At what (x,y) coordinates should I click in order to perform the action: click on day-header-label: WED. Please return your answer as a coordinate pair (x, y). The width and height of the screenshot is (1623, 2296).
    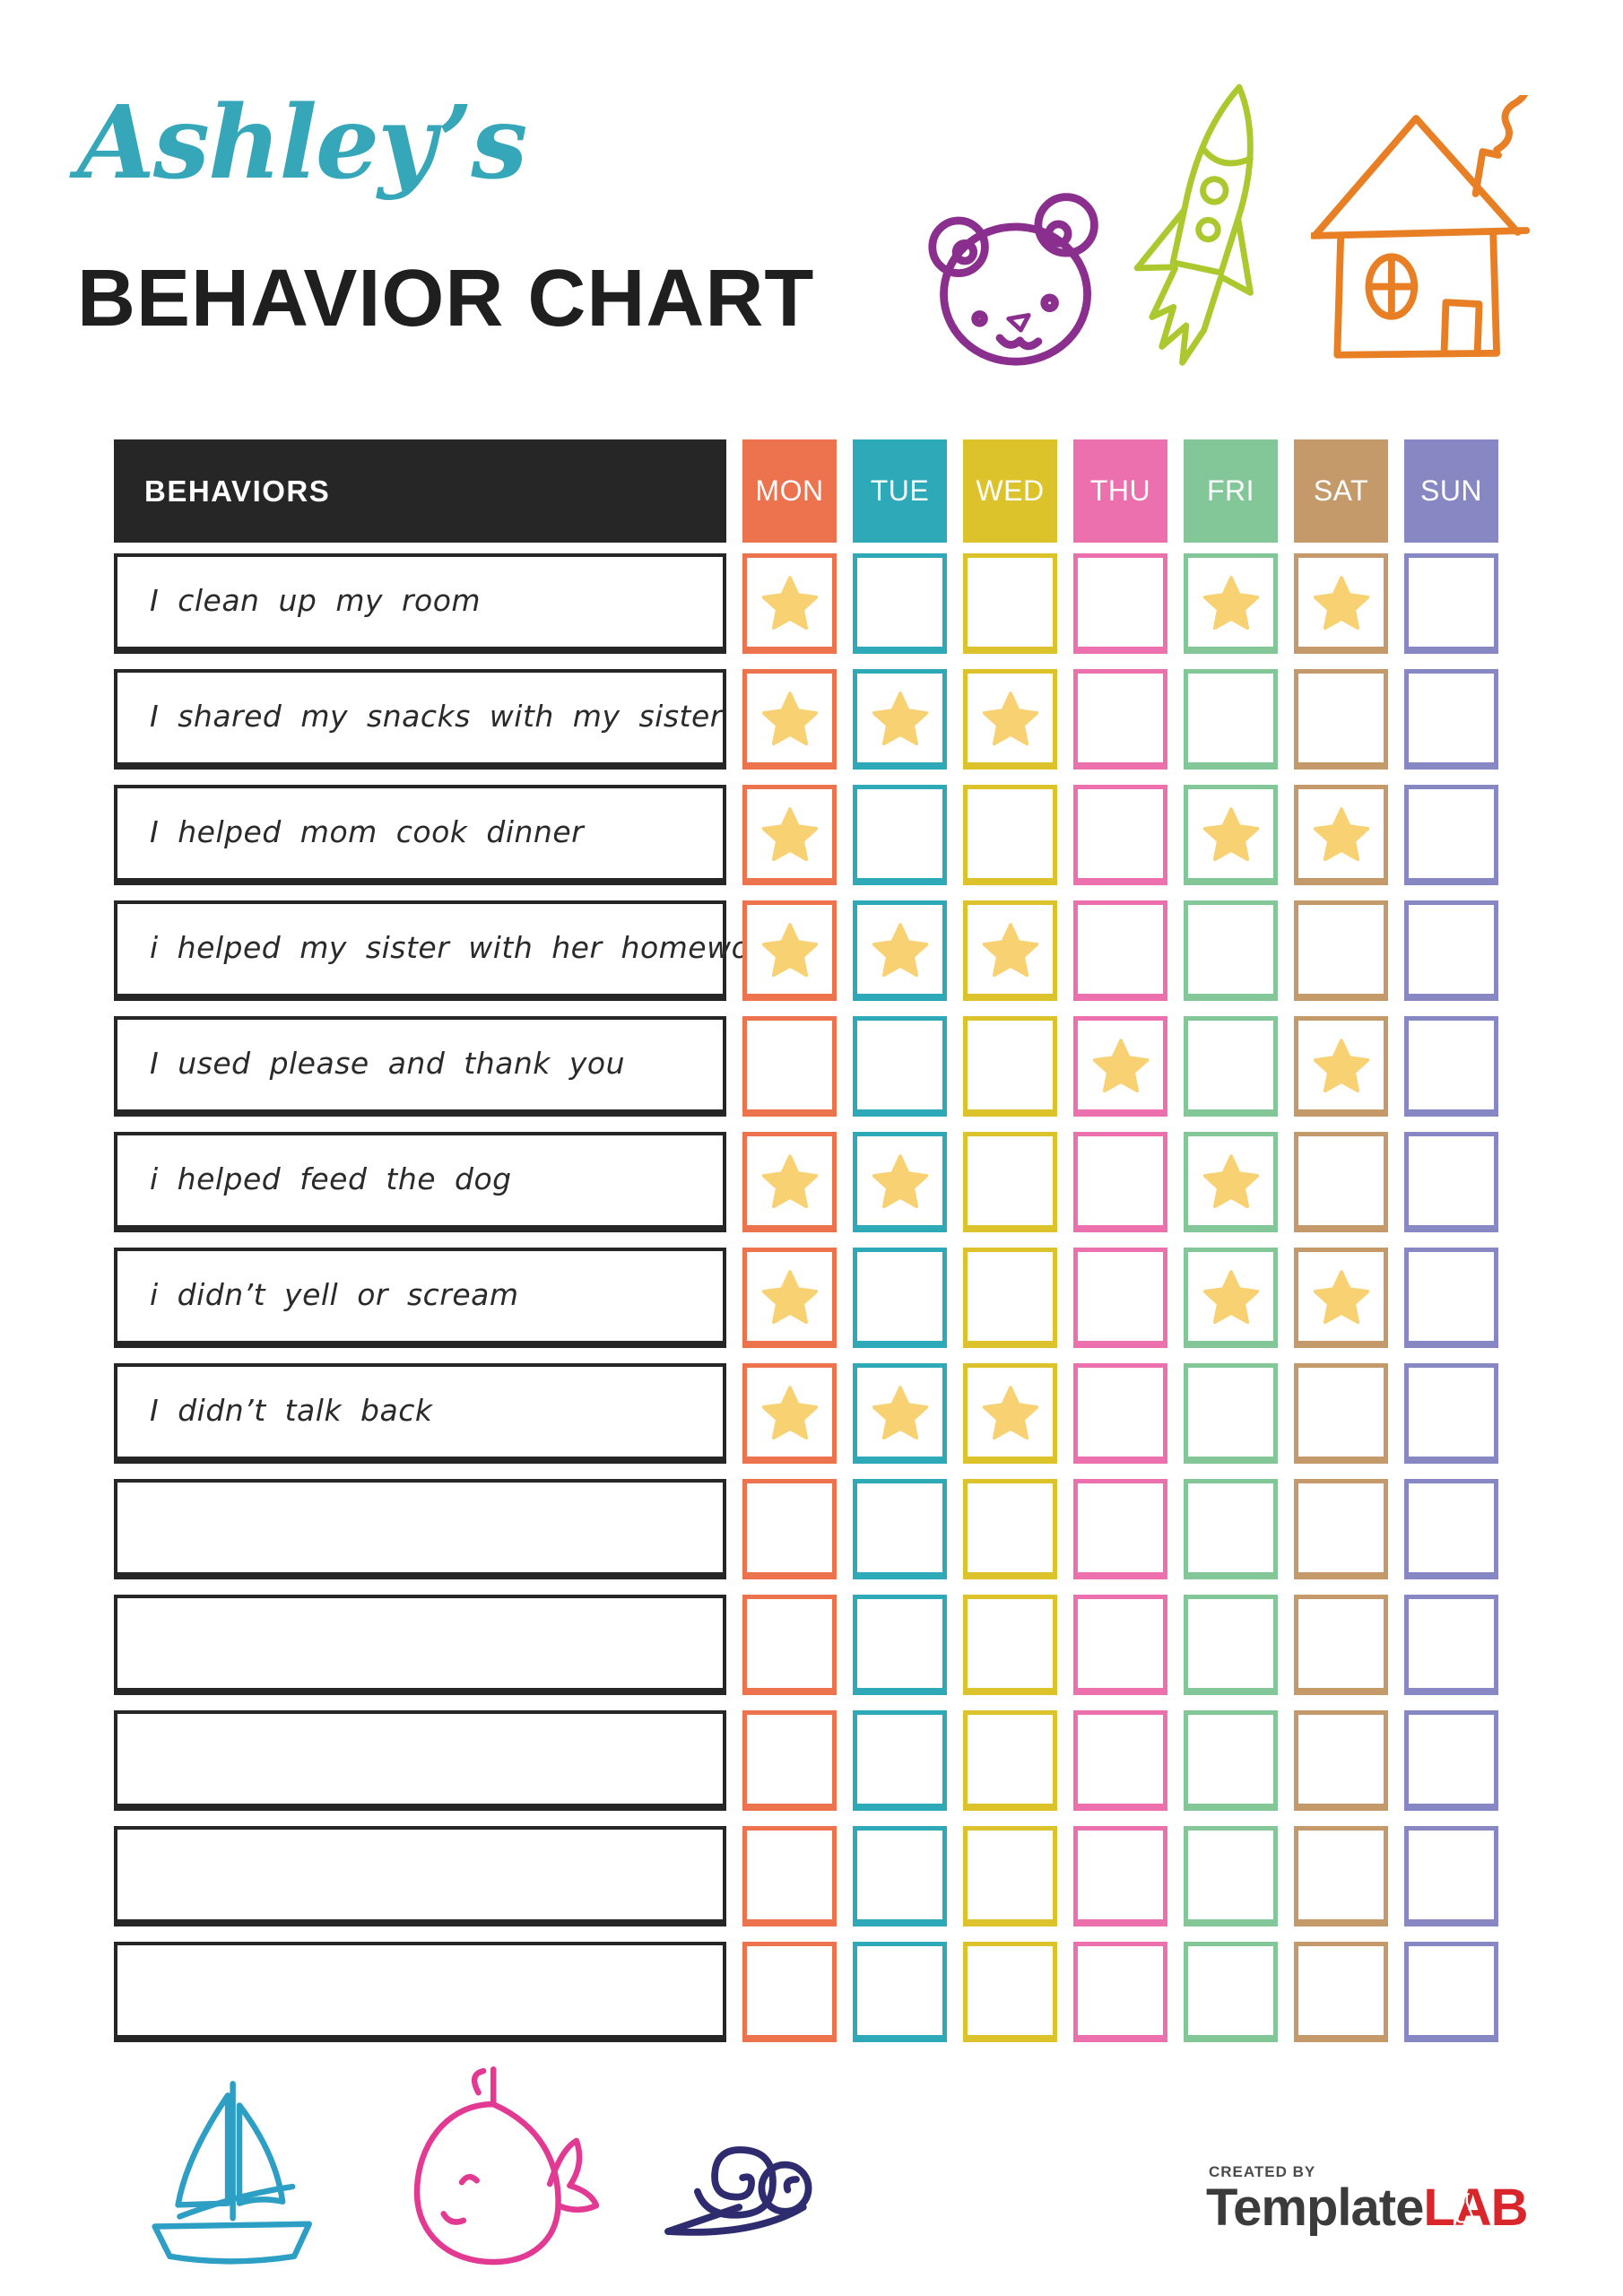
    Looking at the image, I should click on (1010, 490).